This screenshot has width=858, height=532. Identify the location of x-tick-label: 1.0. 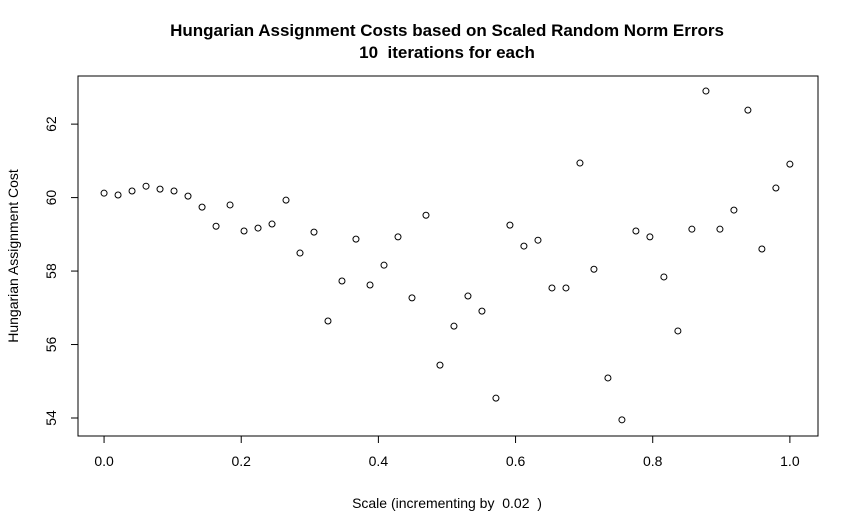
(790, 461).